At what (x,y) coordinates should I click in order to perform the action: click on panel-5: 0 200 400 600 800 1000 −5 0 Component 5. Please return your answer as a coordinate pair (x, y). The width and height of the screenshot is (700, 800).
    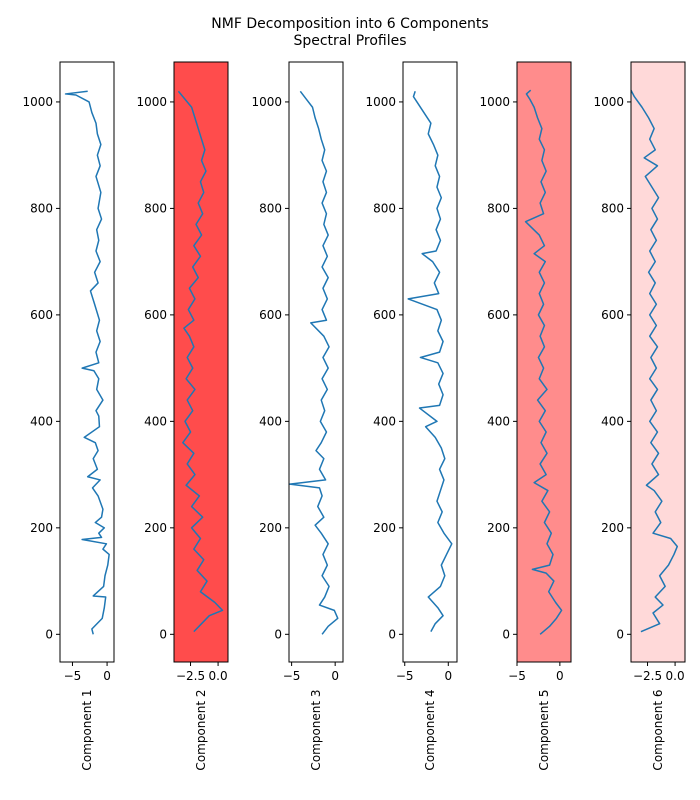
    Looking at the image, I should click on (525, 416).